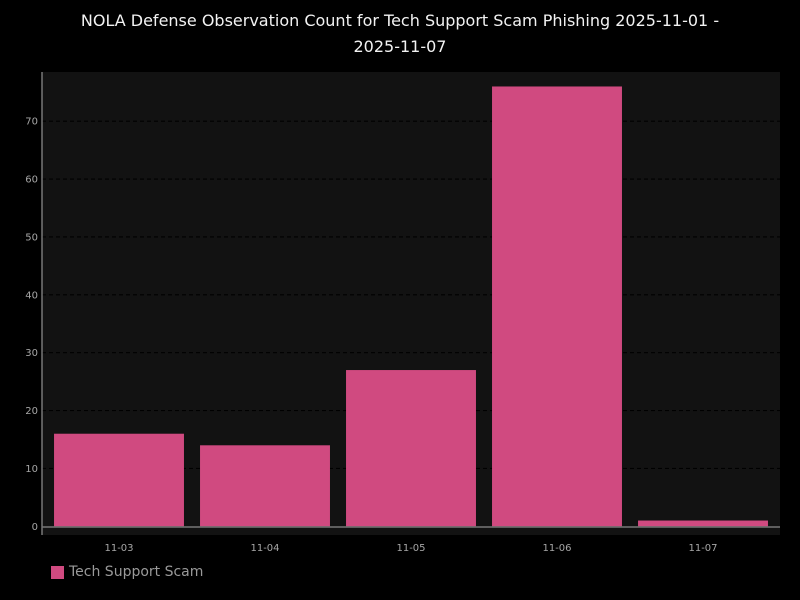  Describe the element at coordinates (264, 548) in the screenshot. I see `x-tick-label: 11-04` at that location.